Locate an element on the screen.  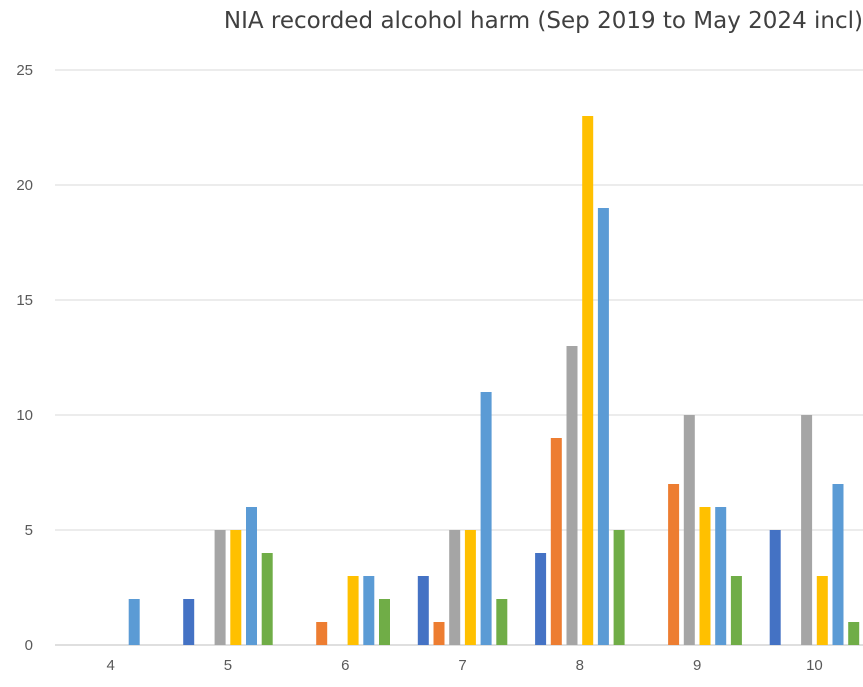
y-tick-label: 0 is located at coordinates (29, 645).